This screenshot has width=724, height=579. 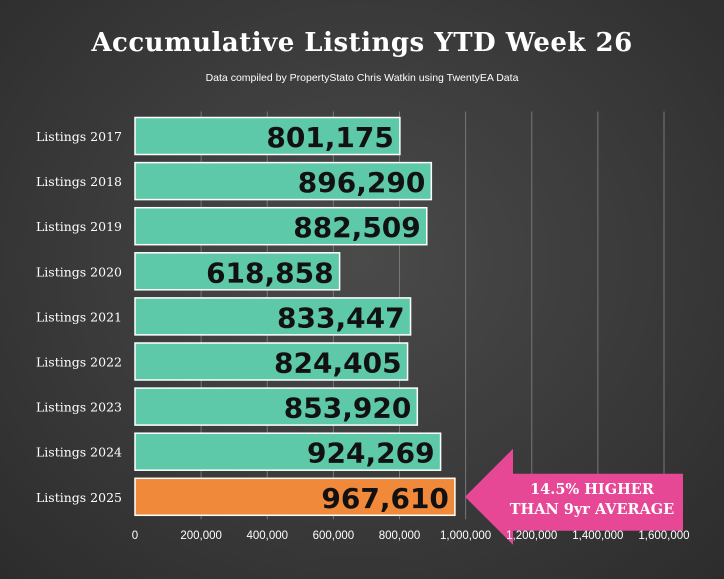 I want to click on category-label: Listings 2023, so click(x=79, y=407).